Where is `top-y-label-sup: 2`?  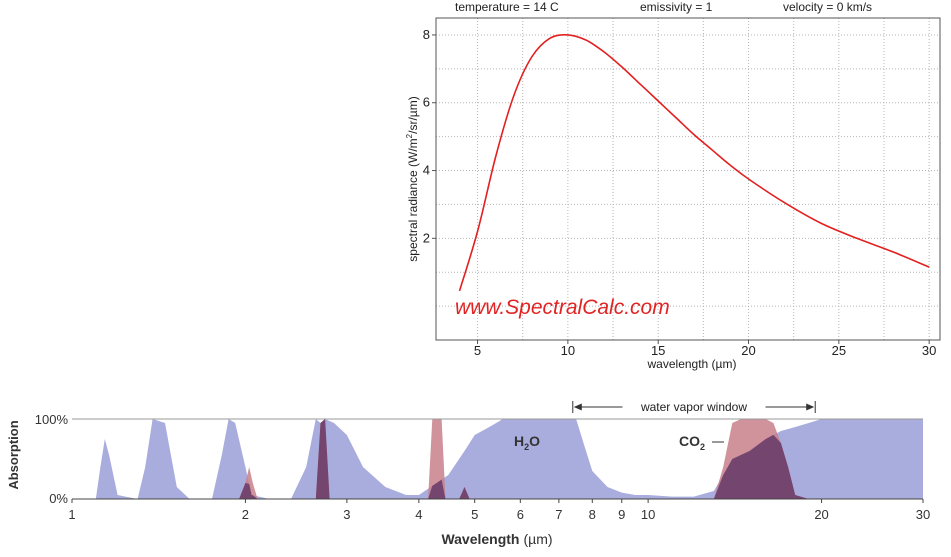 top-y-label-sup: 2 is located at coordinates (409, 135).